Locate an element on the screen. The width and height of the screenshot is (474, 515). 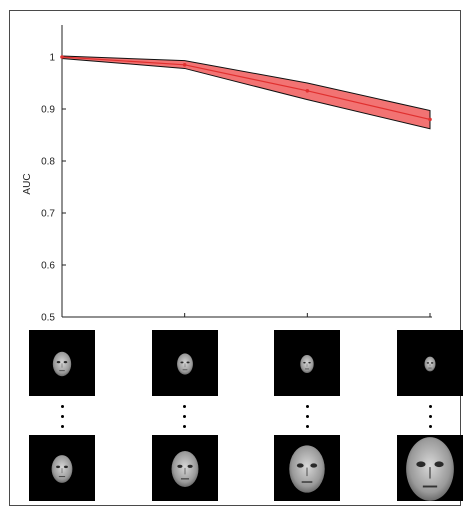
series-layer is located at coordinates (246, 92).